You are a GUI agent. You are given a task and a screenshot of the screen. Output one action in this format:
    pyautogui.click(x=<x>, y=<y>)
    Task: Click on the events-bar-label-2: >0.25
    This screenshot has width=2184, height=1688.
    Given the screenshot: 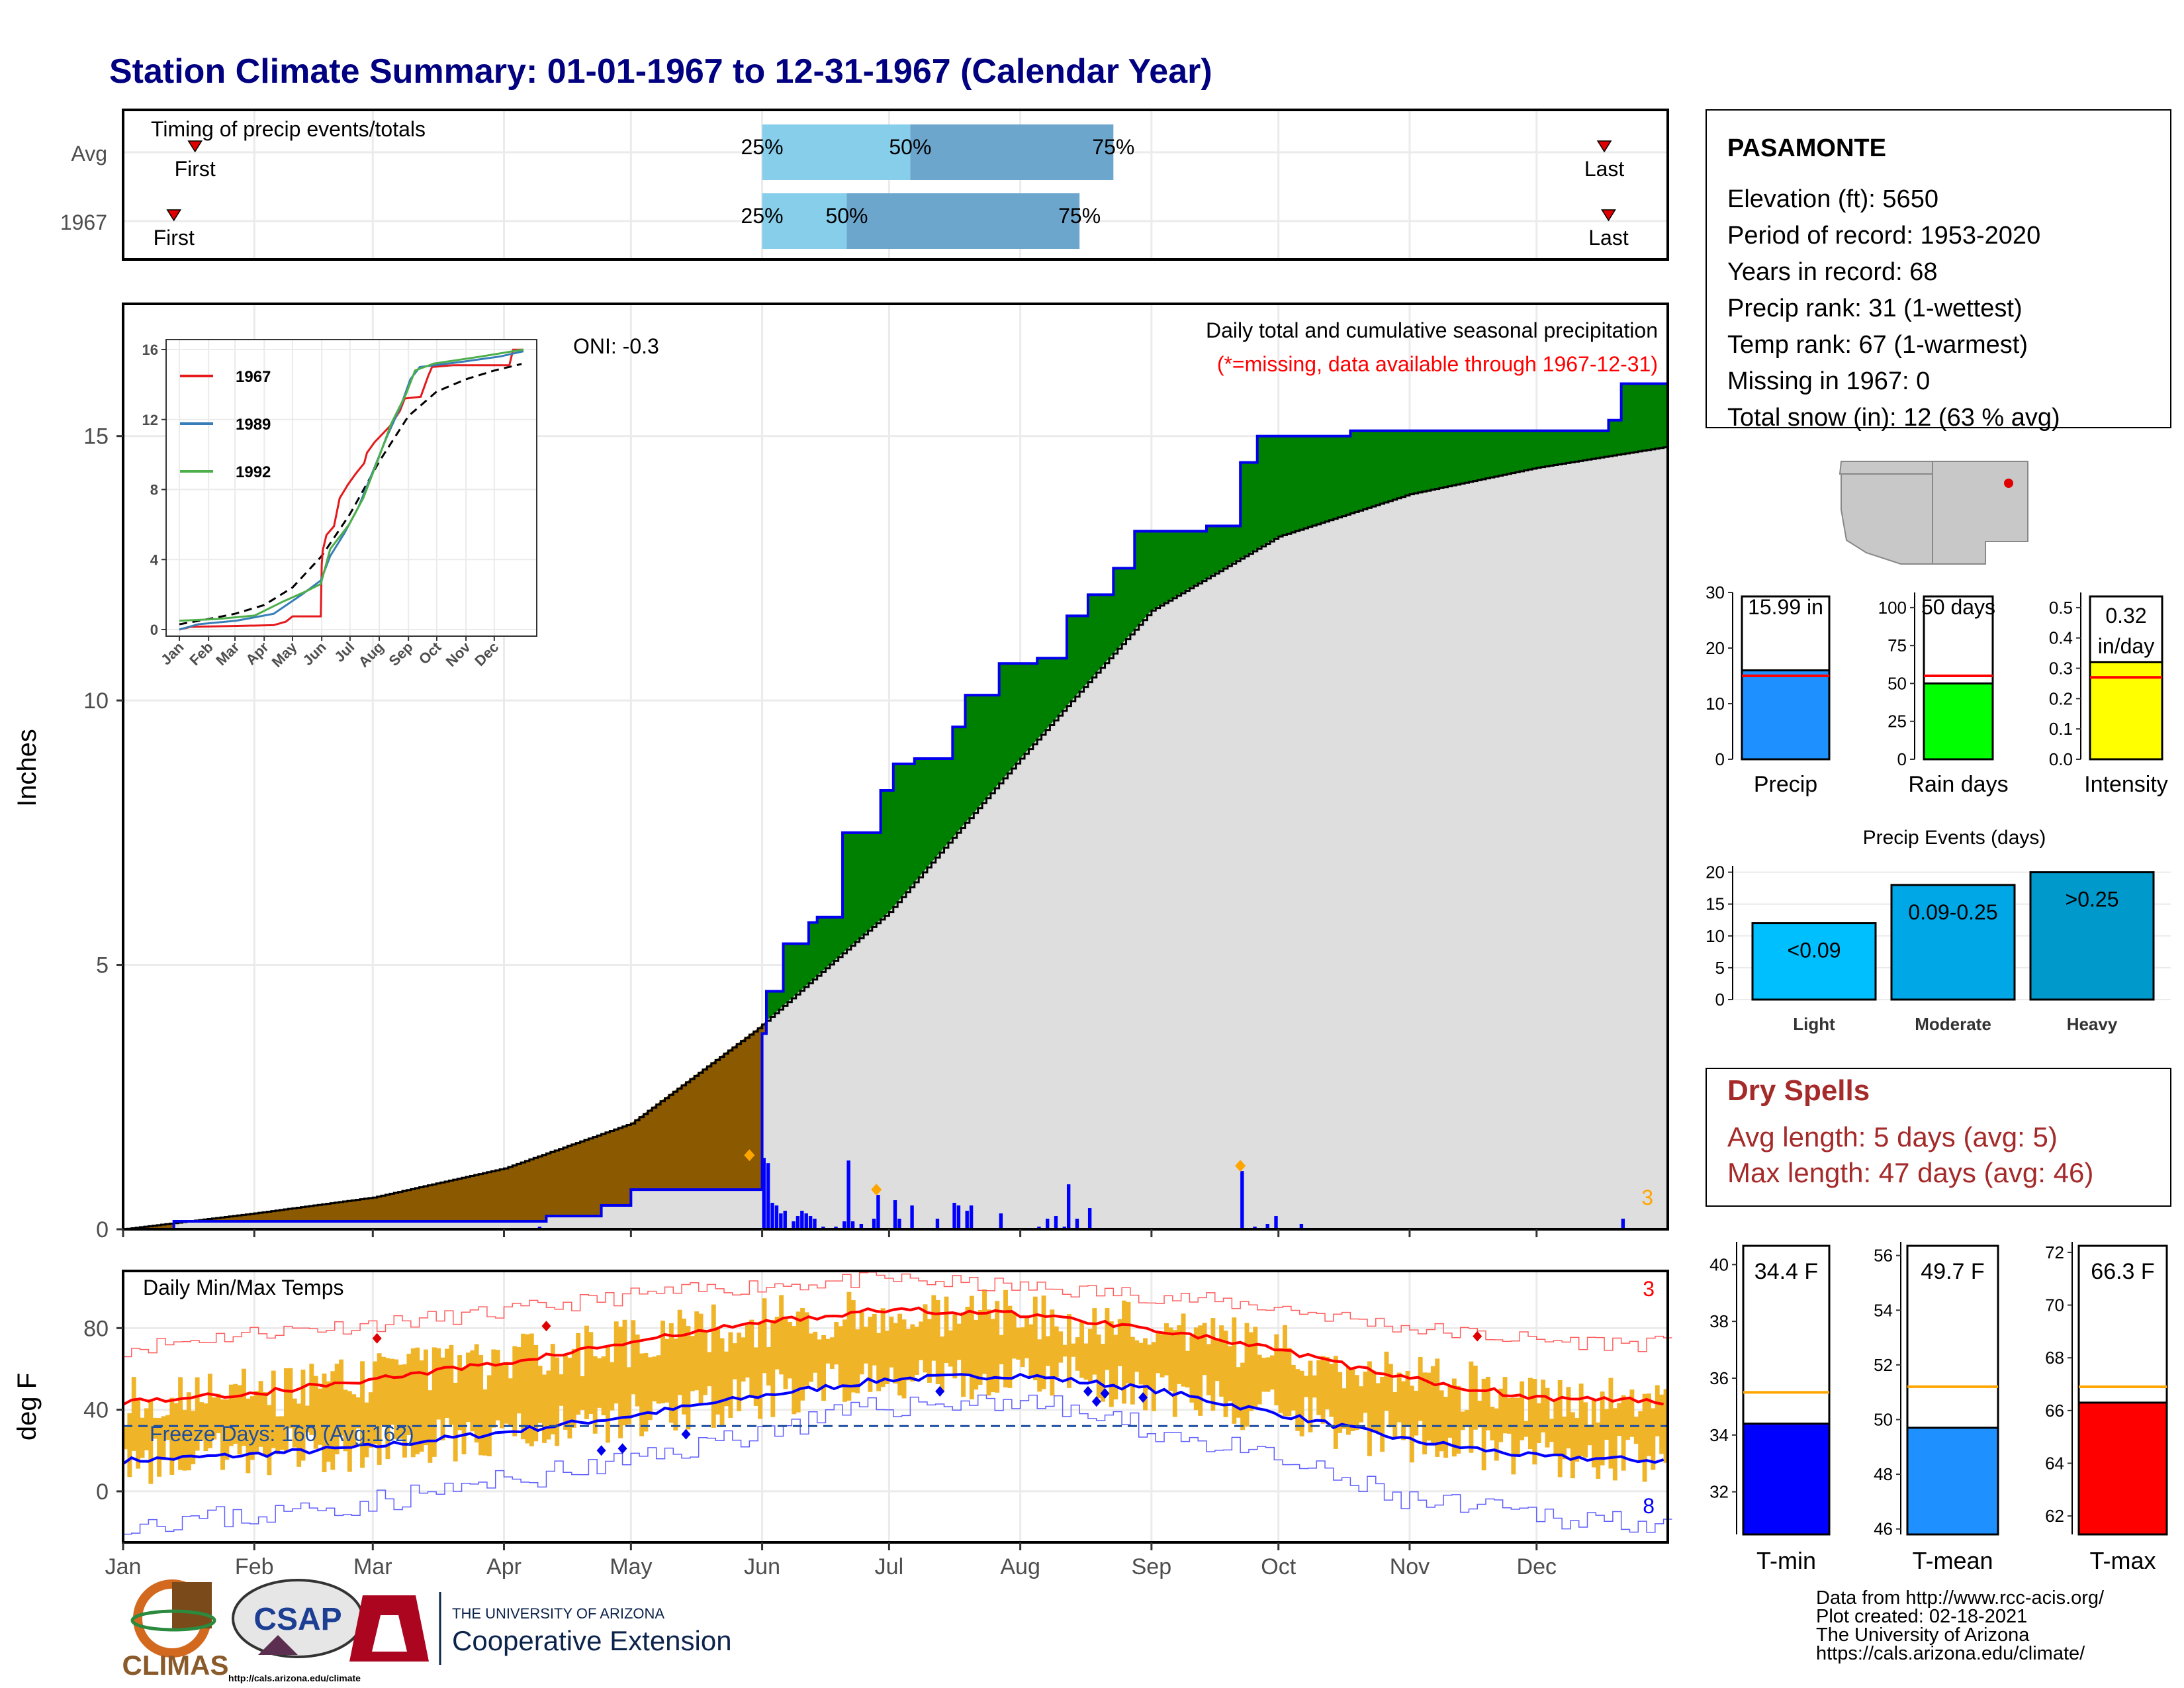 What is the action you would take?
    pyautogui.click(x=2092, y=900)
    